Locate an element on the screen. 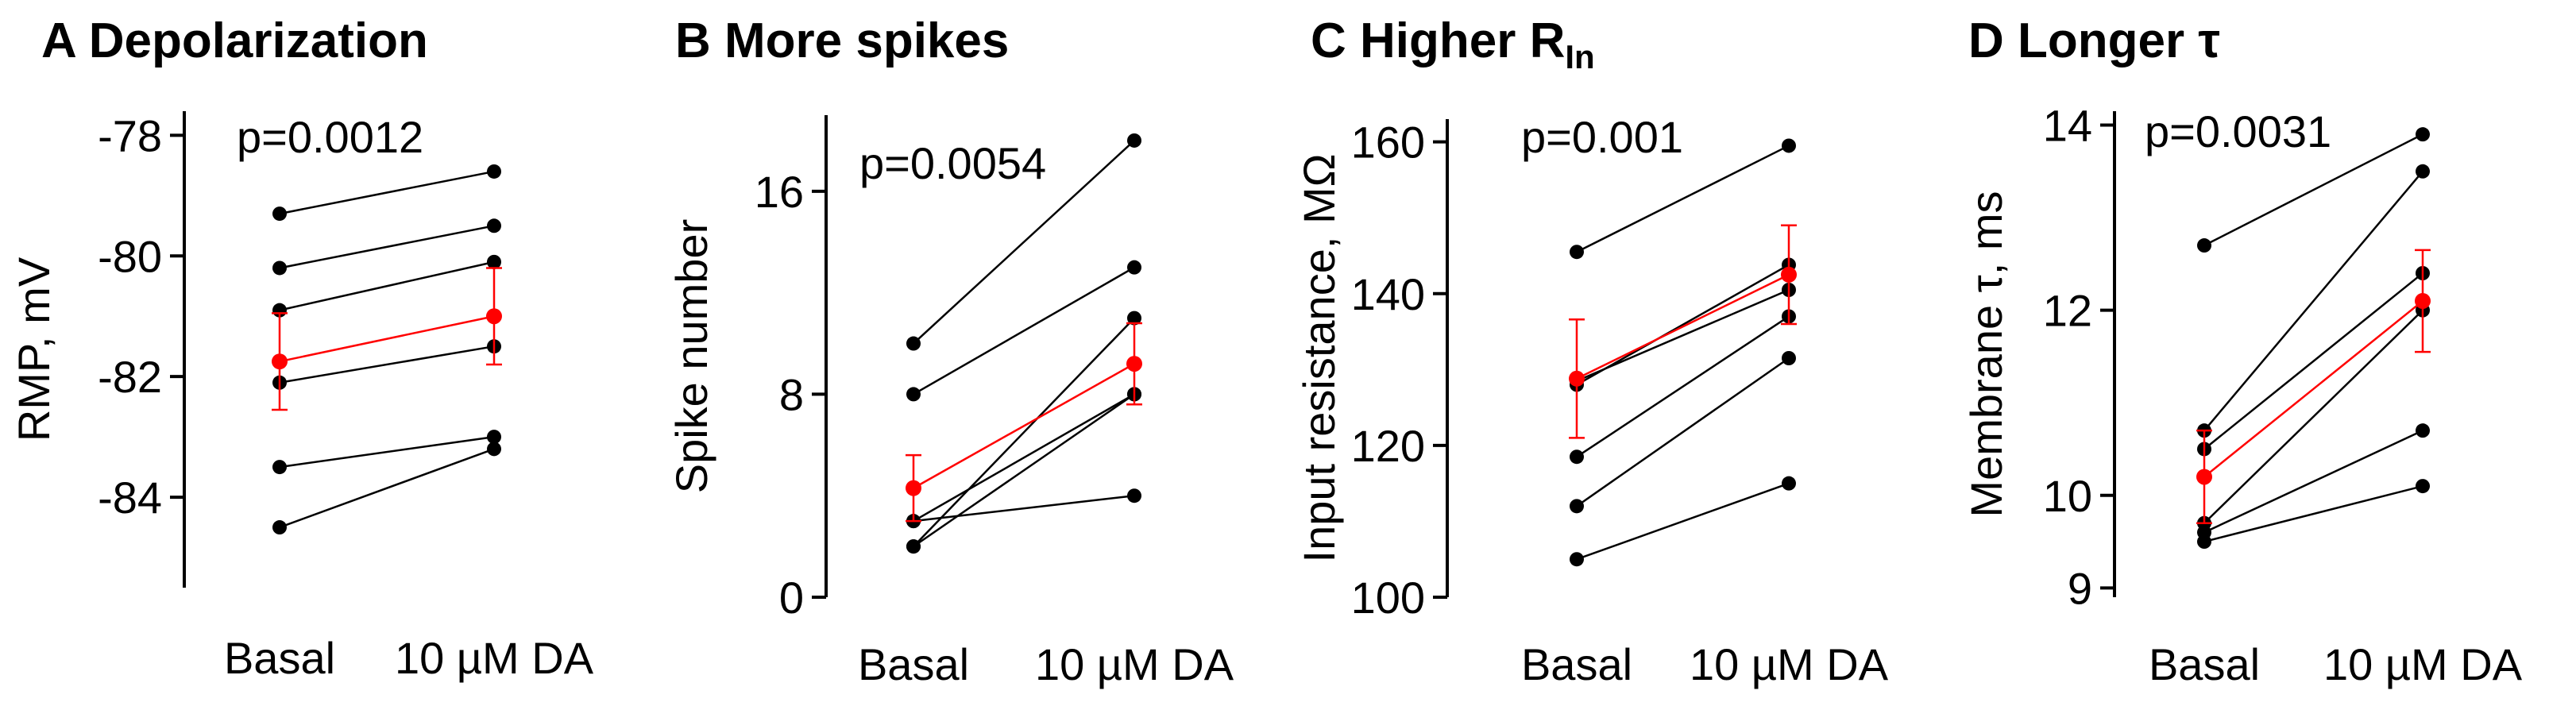  panel-letter: C is located at coordinates (1335, 41).